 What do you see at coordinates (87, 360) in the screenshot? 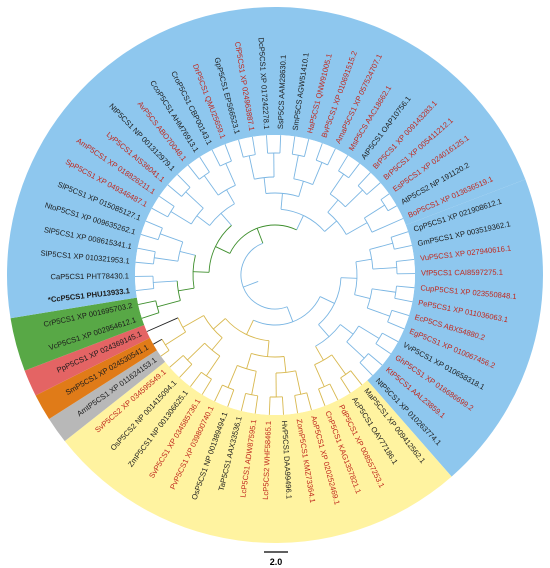
I see `clade-band-red` at bounding box center [87, 360].